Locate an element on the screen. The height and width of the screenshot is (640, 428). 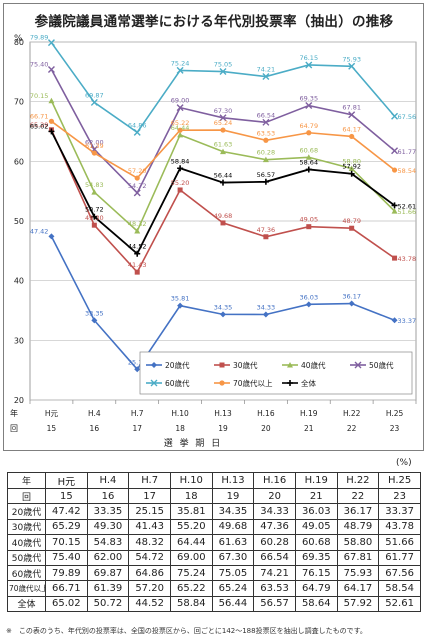
data-label: 67.30 is located at coordinates (223, 111).